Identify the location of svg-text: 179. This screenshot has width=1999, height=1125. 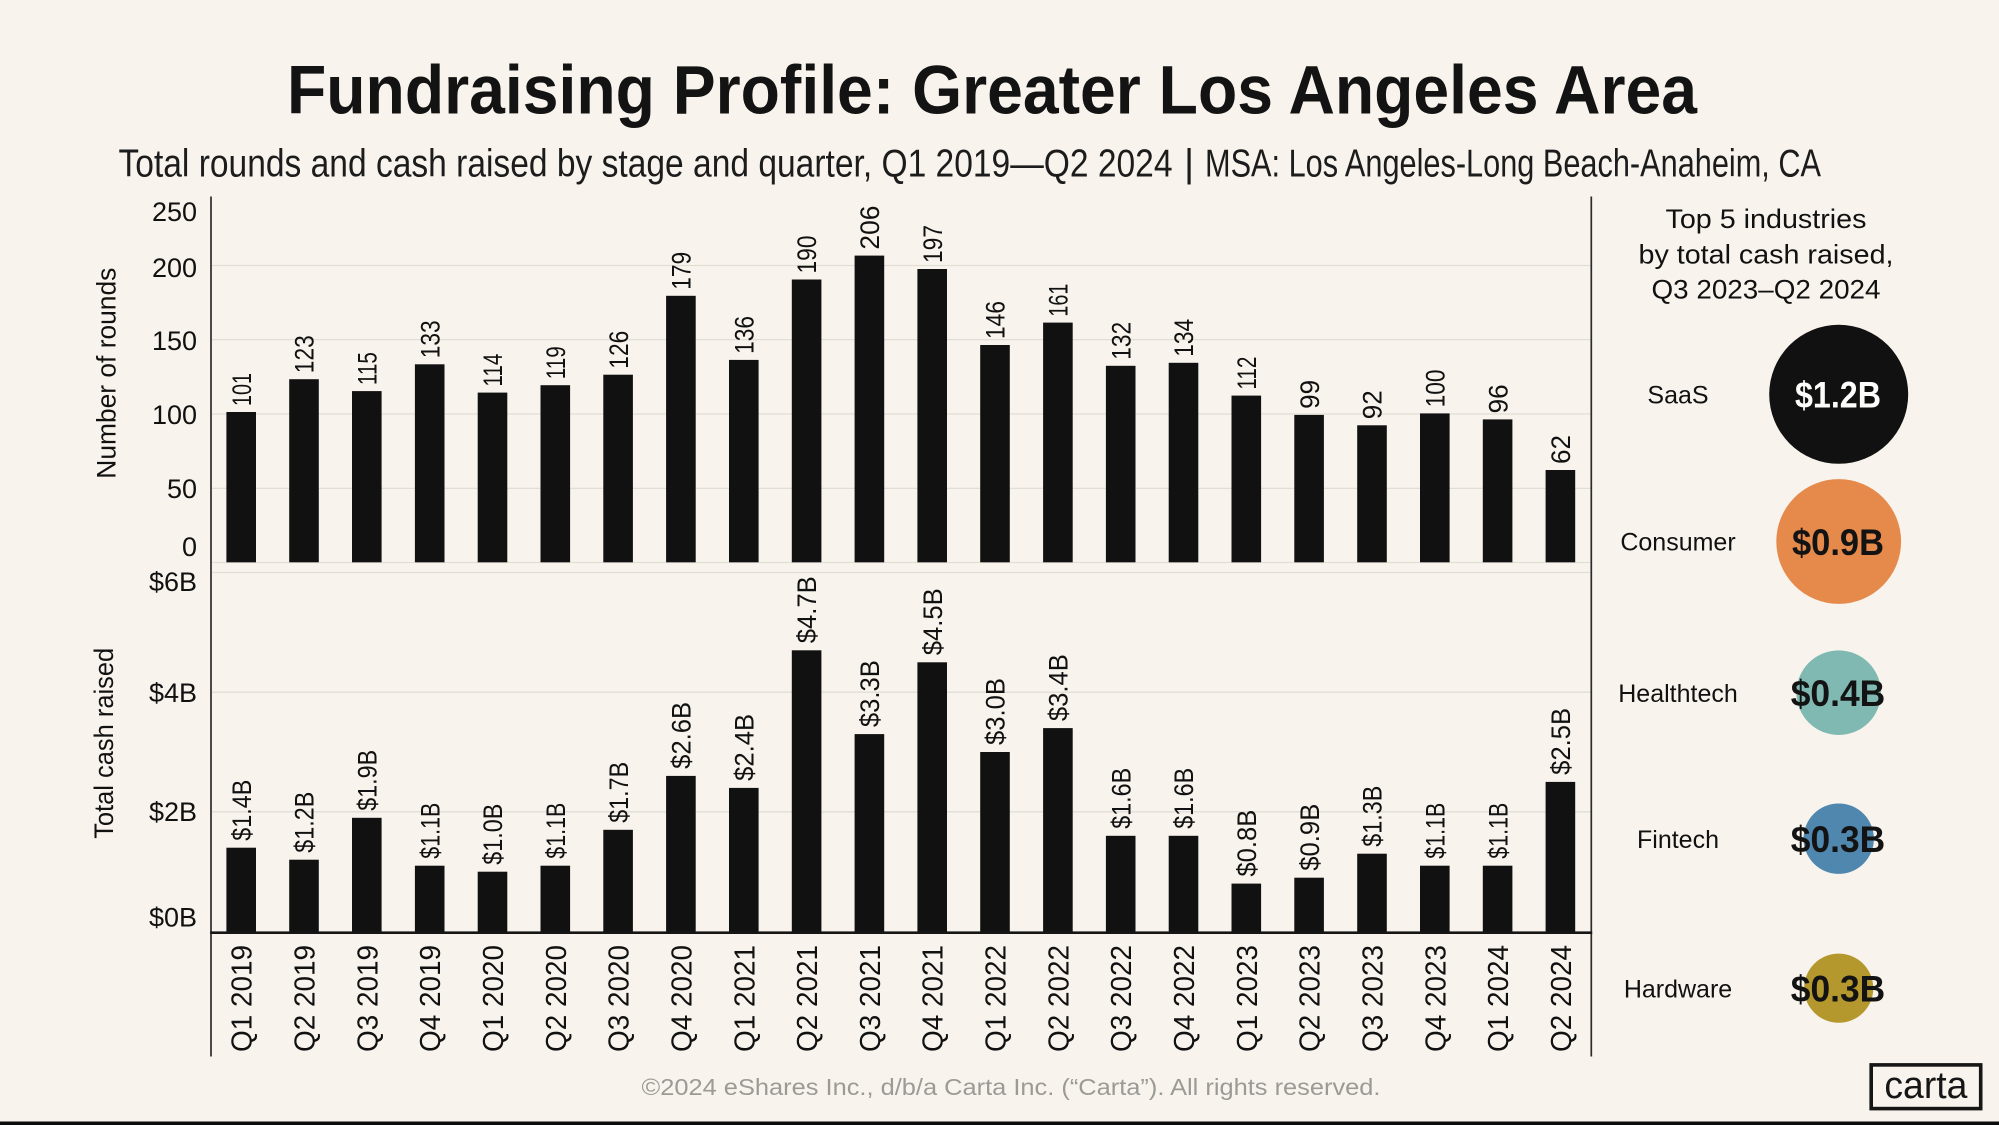
(682, 271).